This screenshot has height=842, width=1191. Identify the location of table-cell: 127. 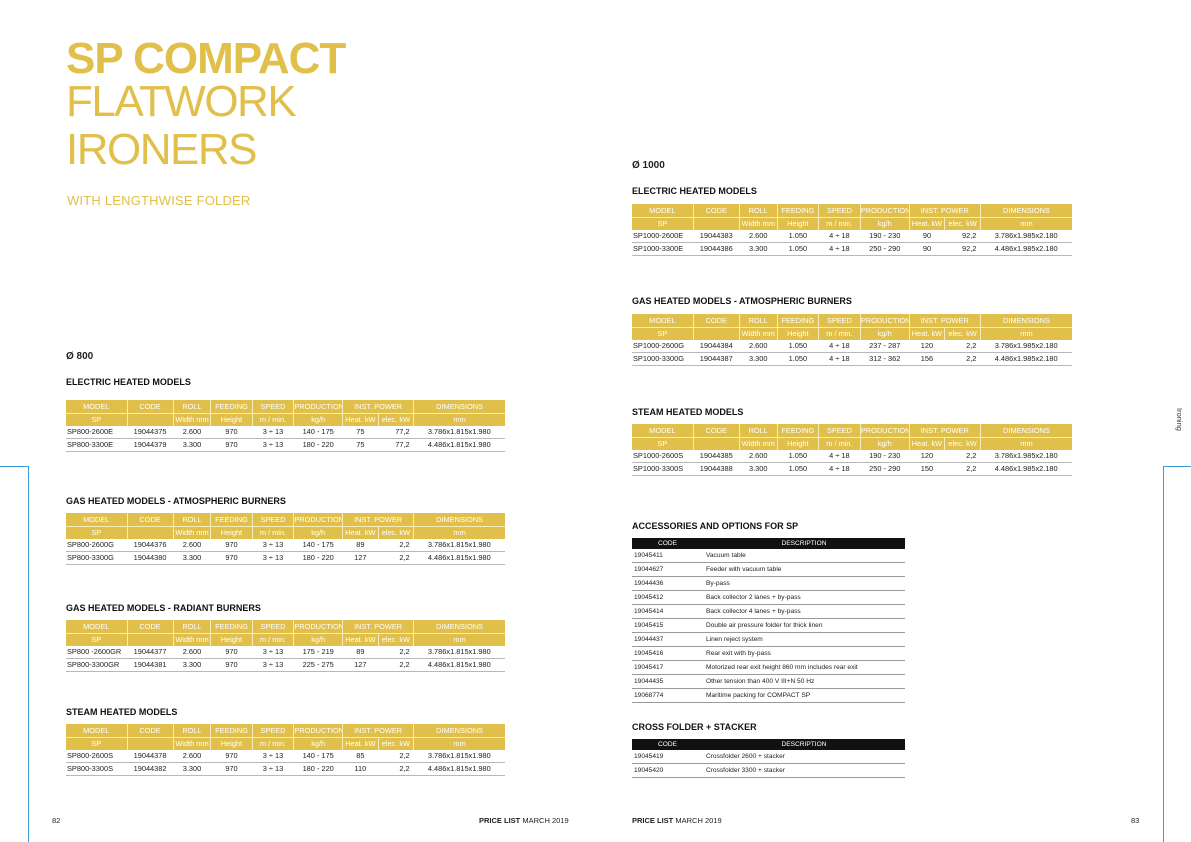
(360, 665).